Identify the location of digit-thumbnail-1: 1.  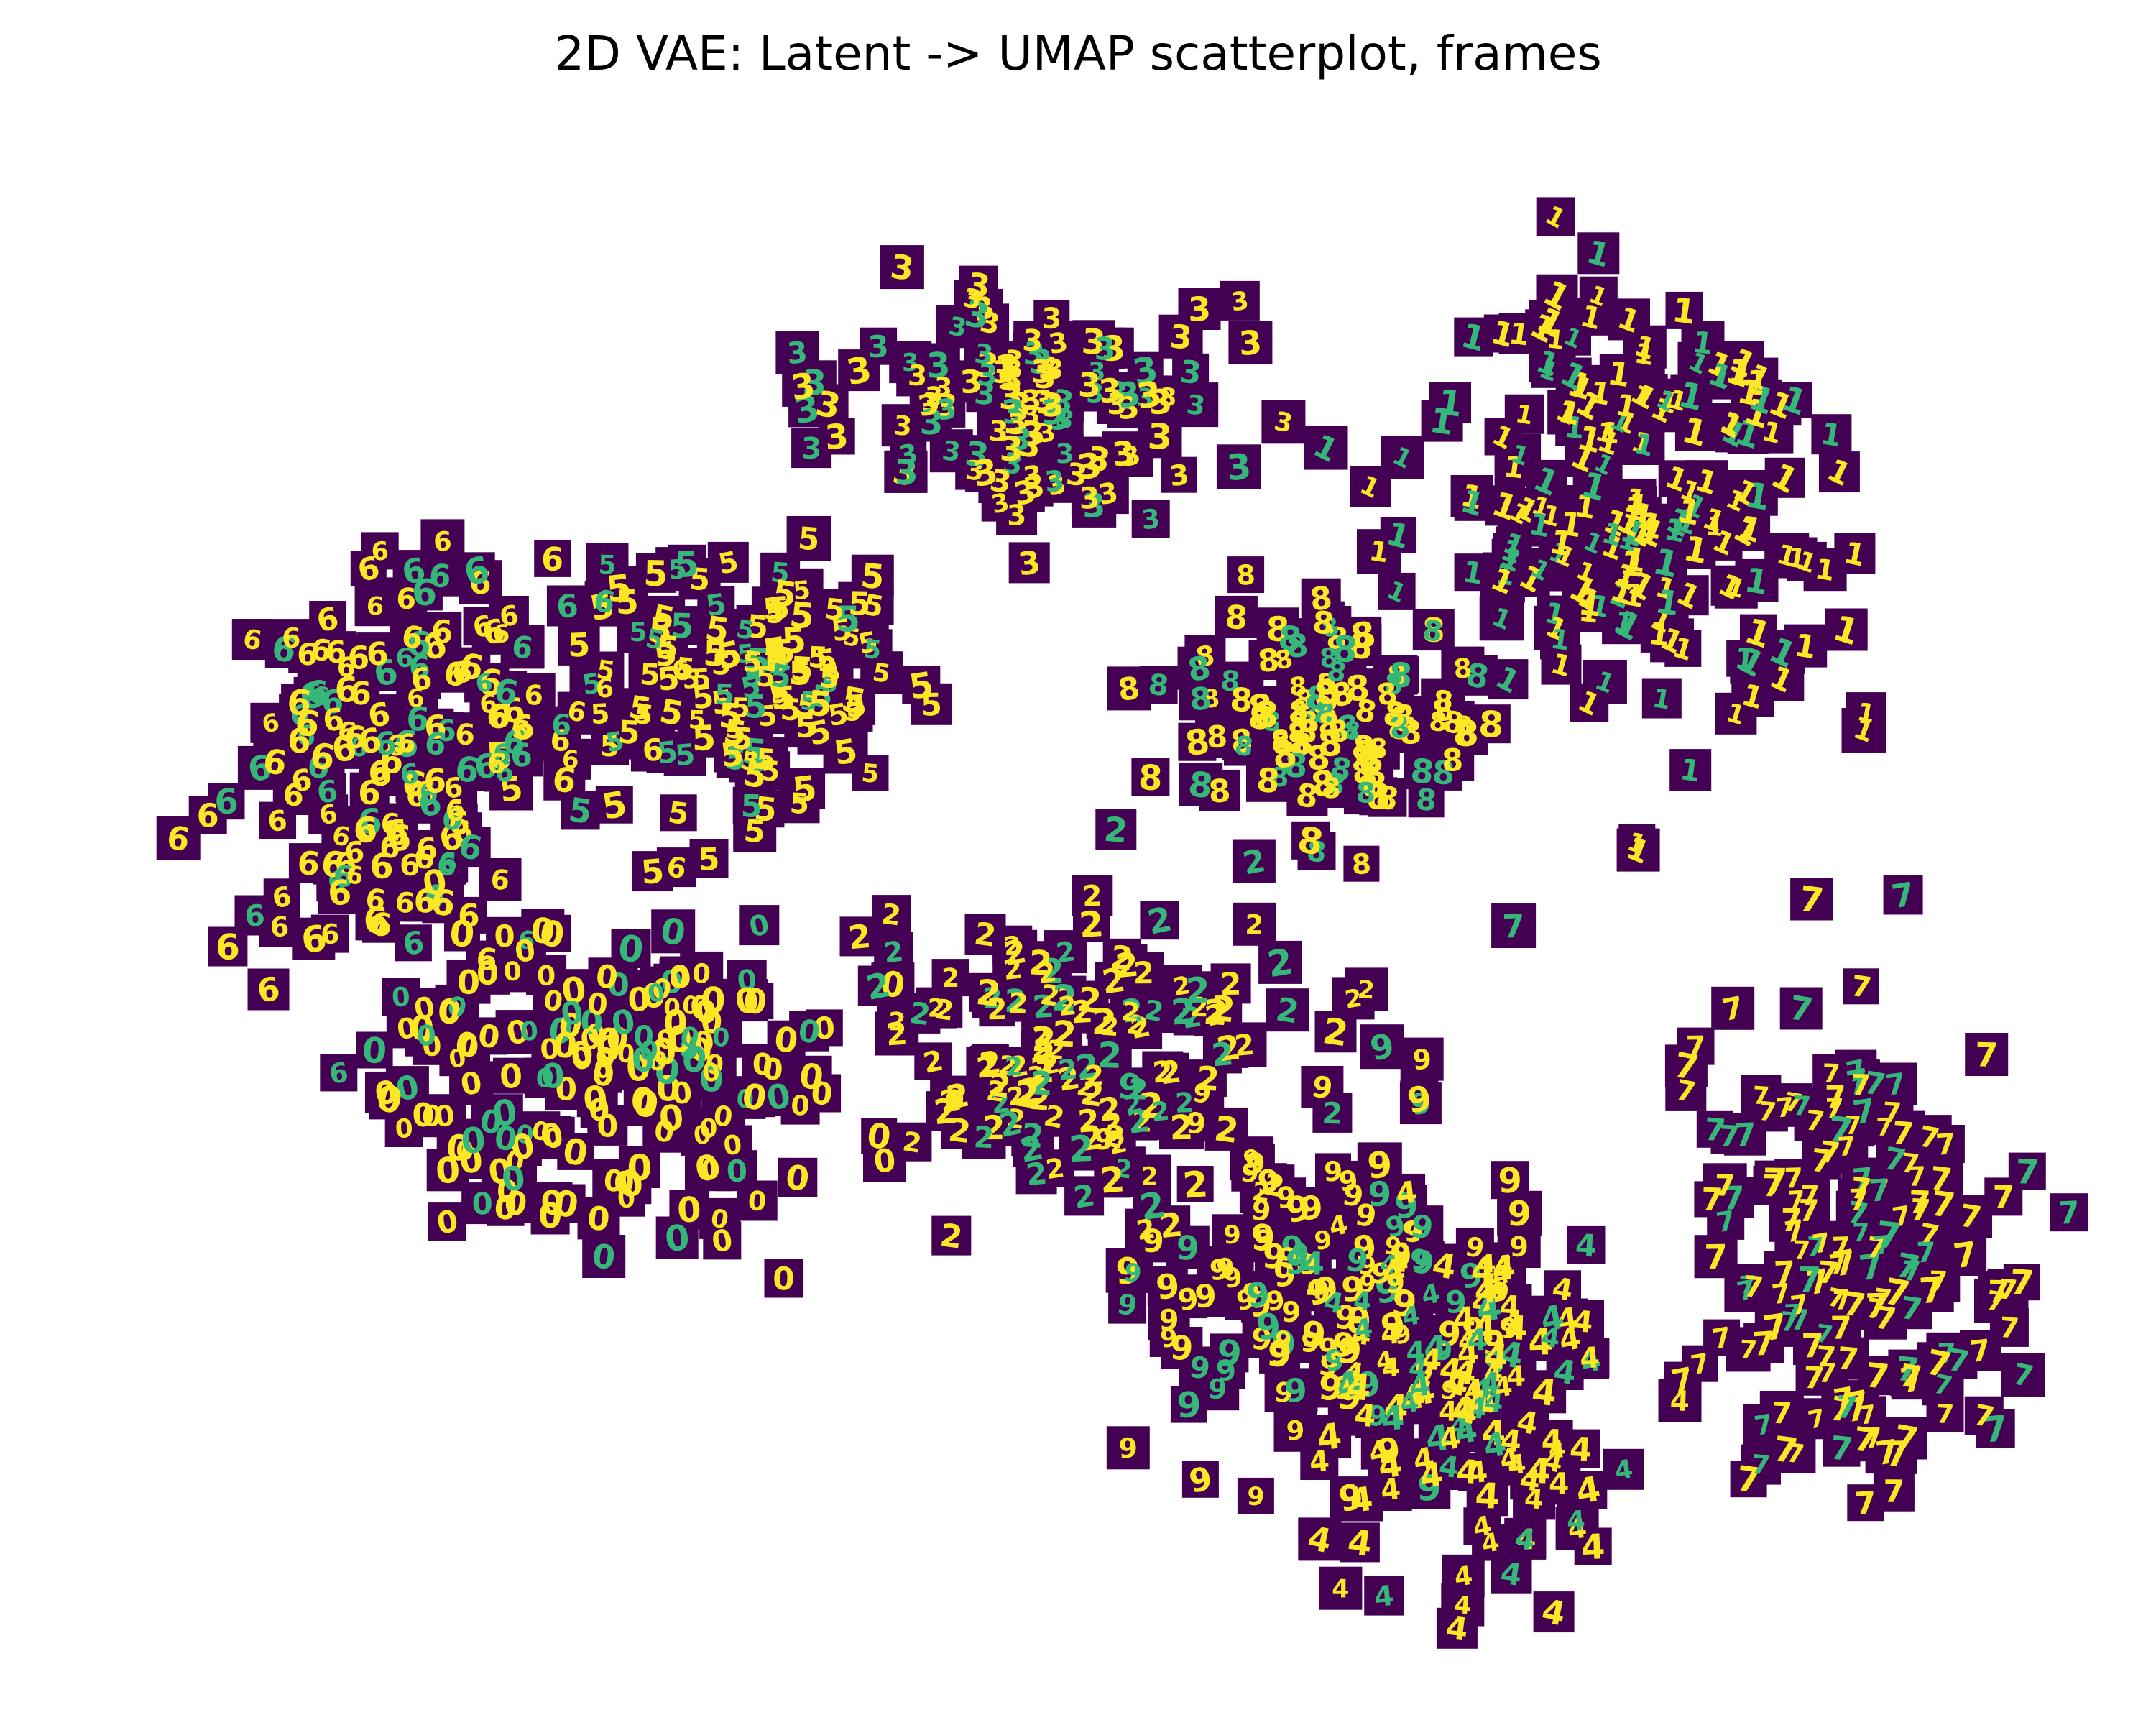
(1590, 604).